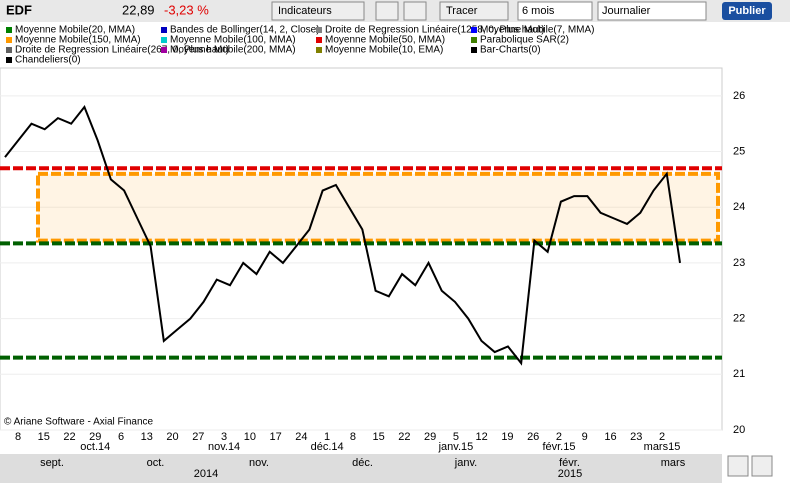  Describe the element at coordinates (186, 9) in the screenshot. I see `change: -3,23 %` at that location.